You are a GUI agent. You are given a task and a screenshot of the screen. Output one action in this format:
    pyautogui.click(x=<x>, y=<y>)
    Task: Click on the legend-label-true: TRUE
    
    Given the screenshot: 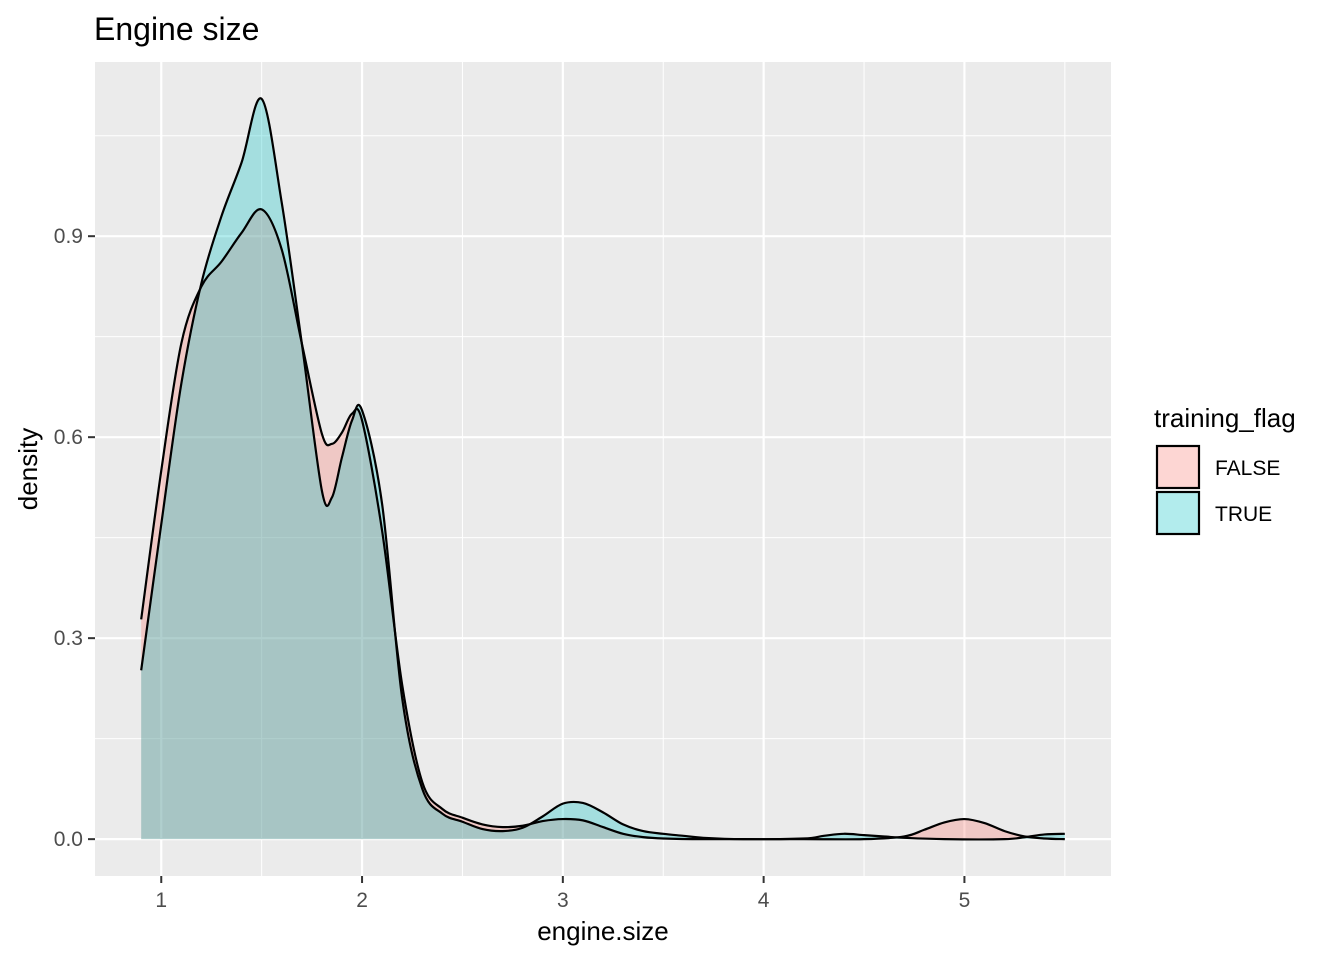 What is the action you would take?
    pyautogui.click(x=1243, y=514)
    